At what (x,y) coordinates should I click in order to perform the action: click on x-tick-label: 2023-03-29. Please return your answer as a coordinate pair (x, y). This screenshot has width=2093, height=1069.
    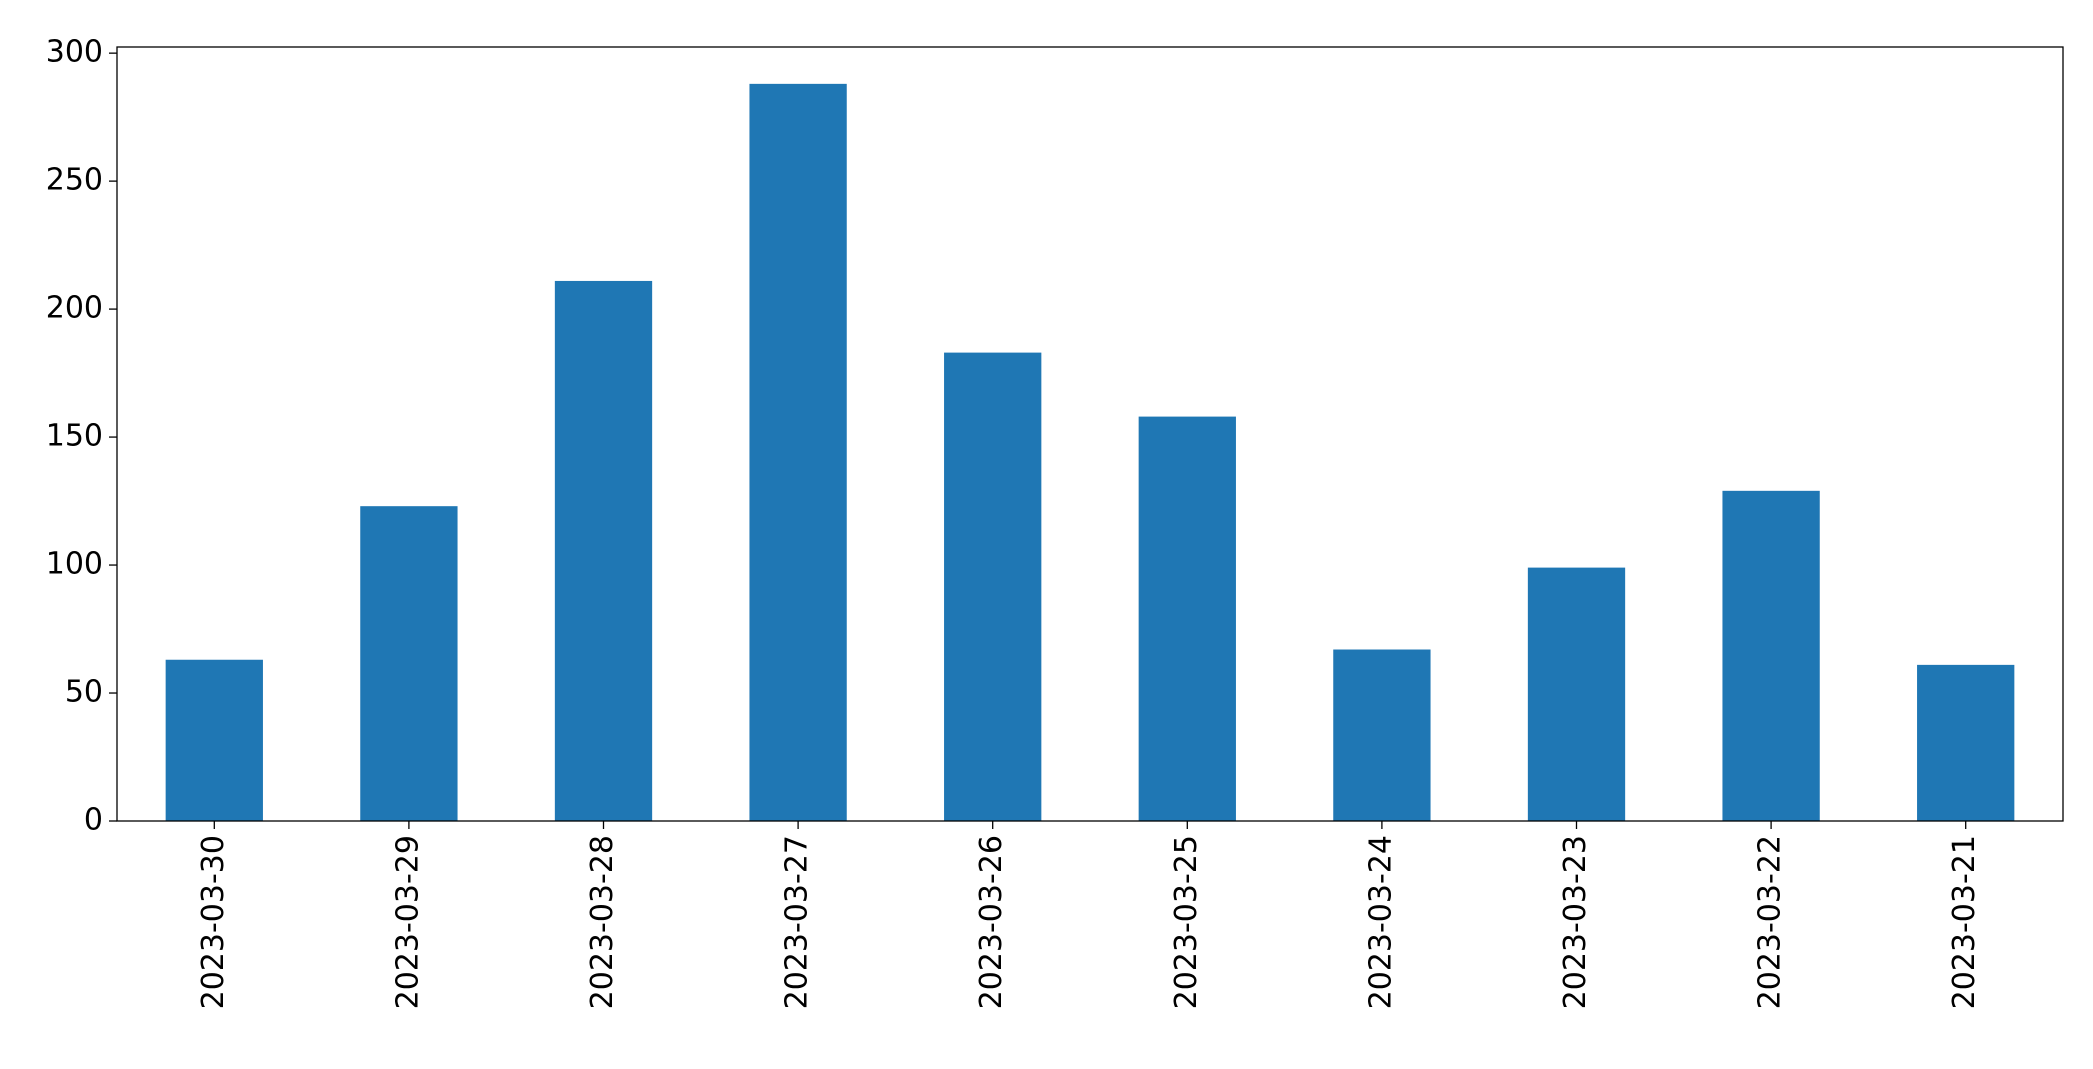
    Looking at the image, I should click on (407, 922).